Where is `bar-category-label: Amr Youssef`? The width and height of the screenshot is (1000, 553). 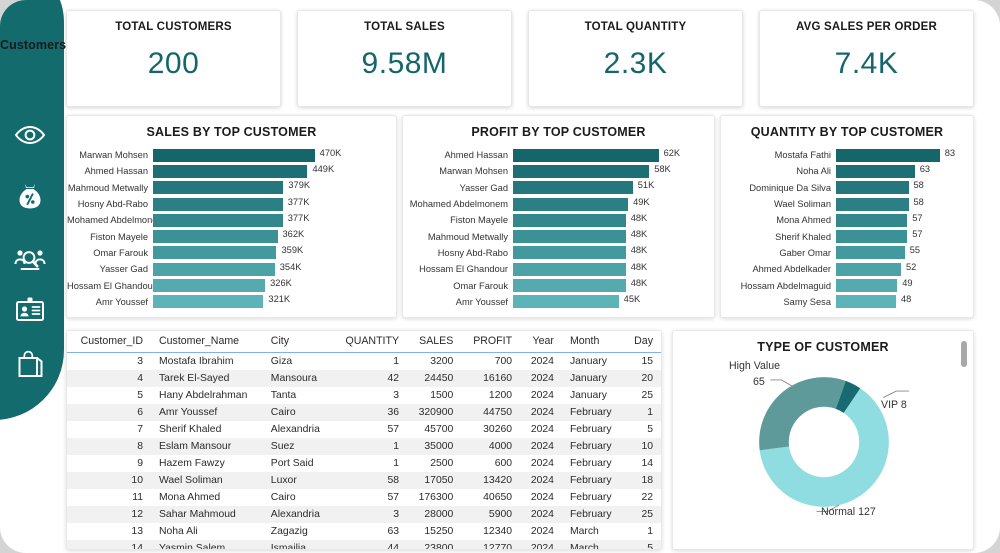
bar-category-label: Amr Youssef is located at coordinates (121, 301).